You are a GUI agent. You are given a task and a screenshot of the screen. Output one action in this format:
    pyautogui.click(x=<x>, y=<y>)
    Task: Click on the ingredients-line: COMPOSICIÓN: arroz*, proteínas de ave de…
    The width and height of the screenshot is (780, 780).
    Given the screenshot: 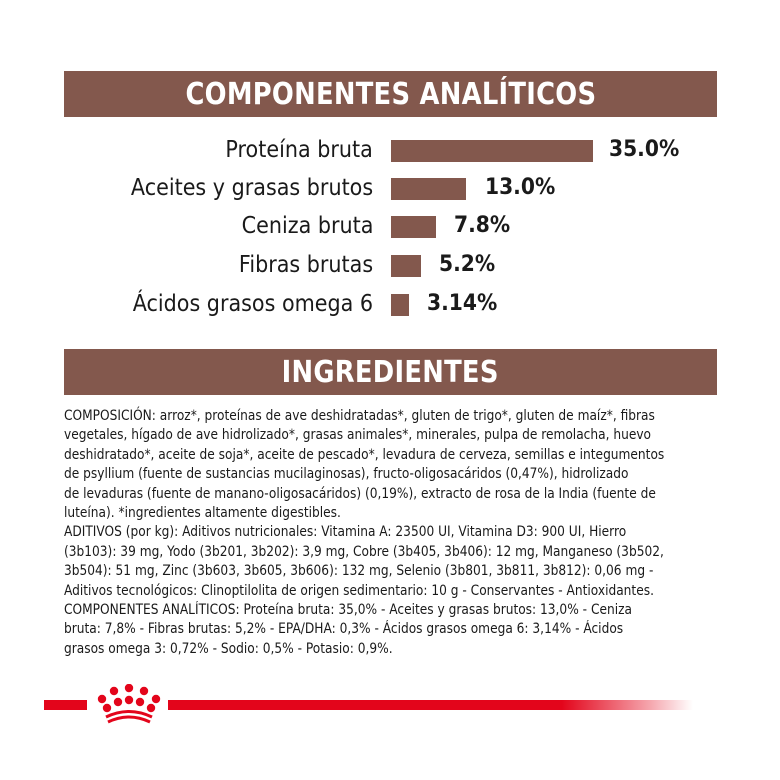 What is the action you would take?
    pyautogui.click(x=359, y=416)
    